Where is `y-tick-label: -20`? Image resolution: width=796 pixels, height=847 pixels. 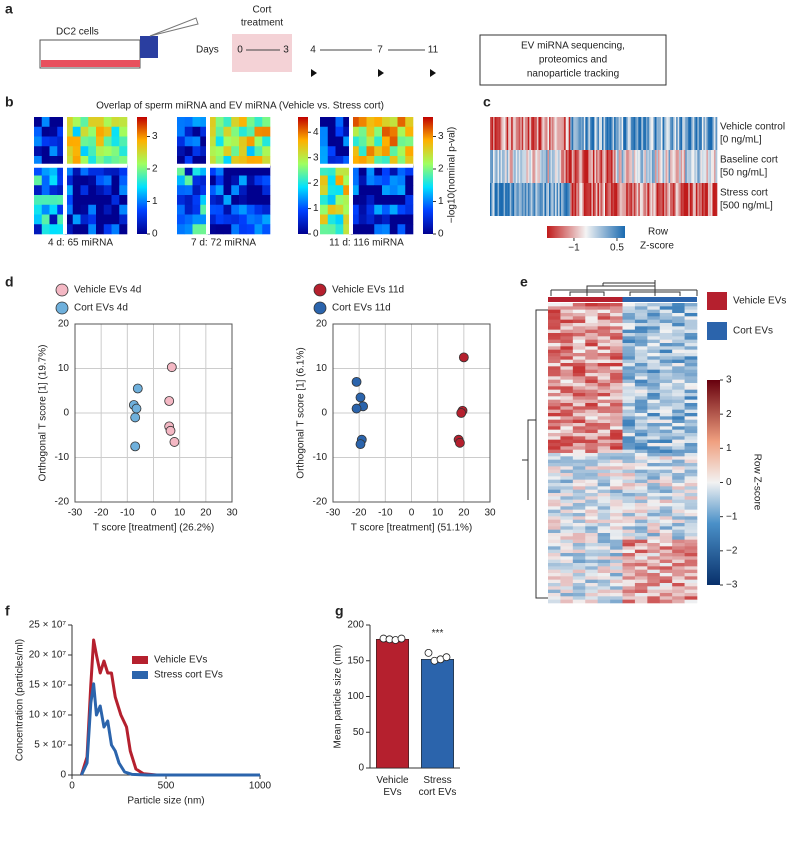 y-tick-label: -20 is located at coordinates (62, 502).